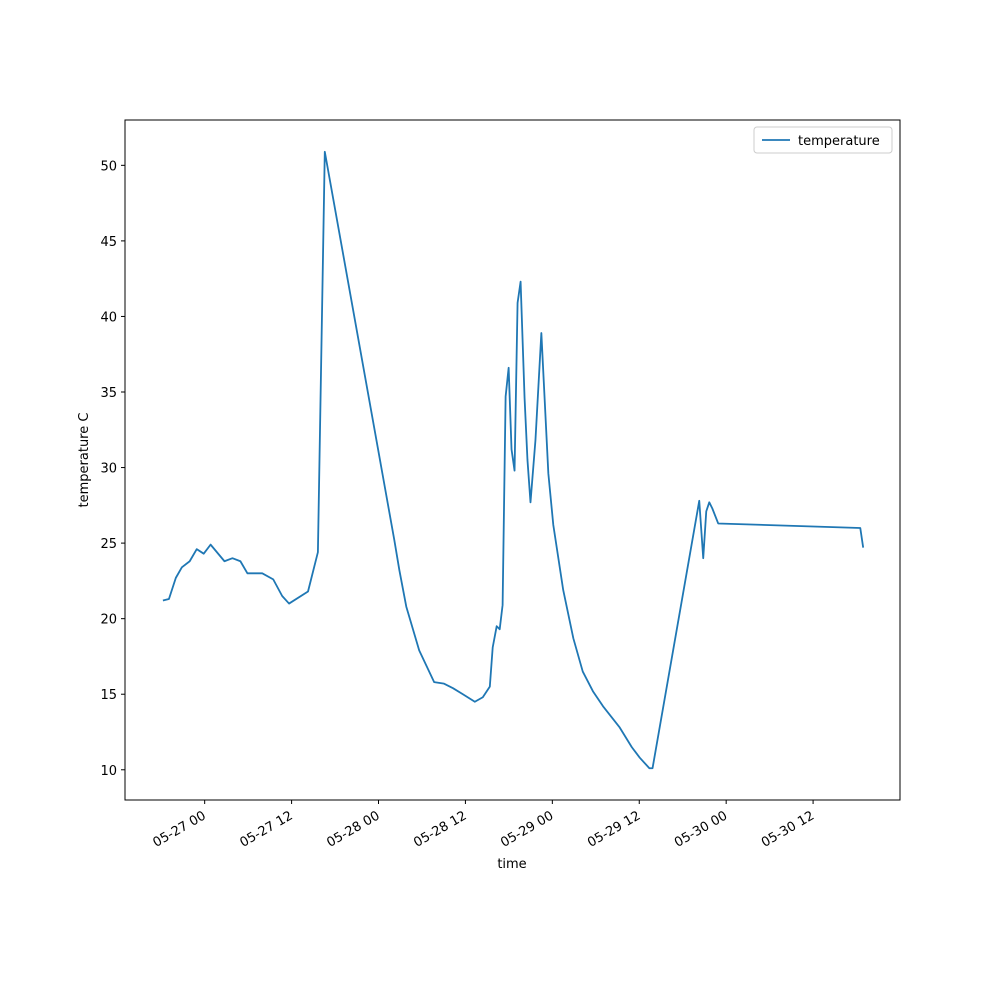 This screenshot has height=1004, width=1000. I want to click on x-axis-label: time, so click(511, 864).